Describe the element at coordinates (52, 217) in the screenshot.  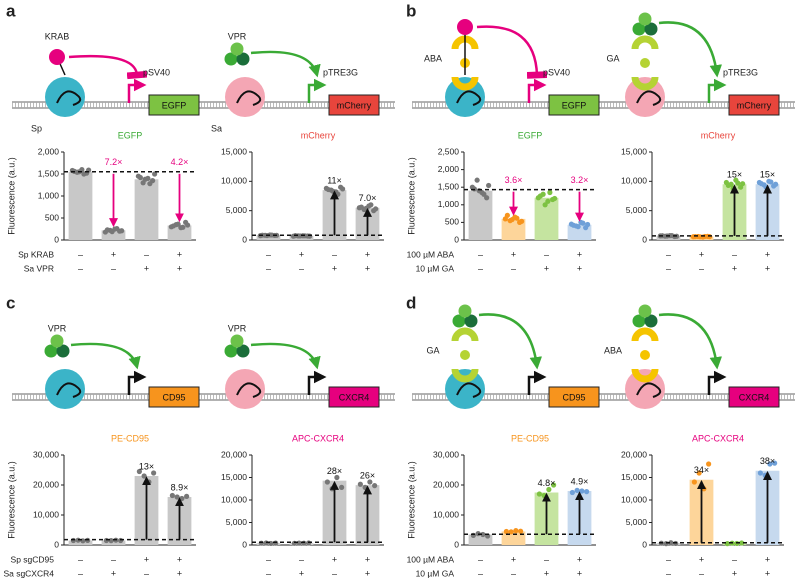
I see `y-tick-label: 500` at that location.